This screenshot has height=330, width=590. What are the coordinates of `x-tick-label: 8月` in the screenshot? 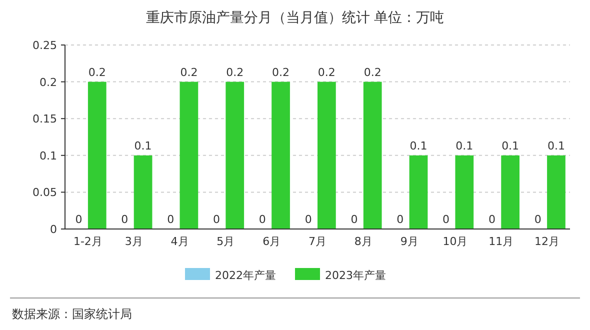 It's located at (363, 241).